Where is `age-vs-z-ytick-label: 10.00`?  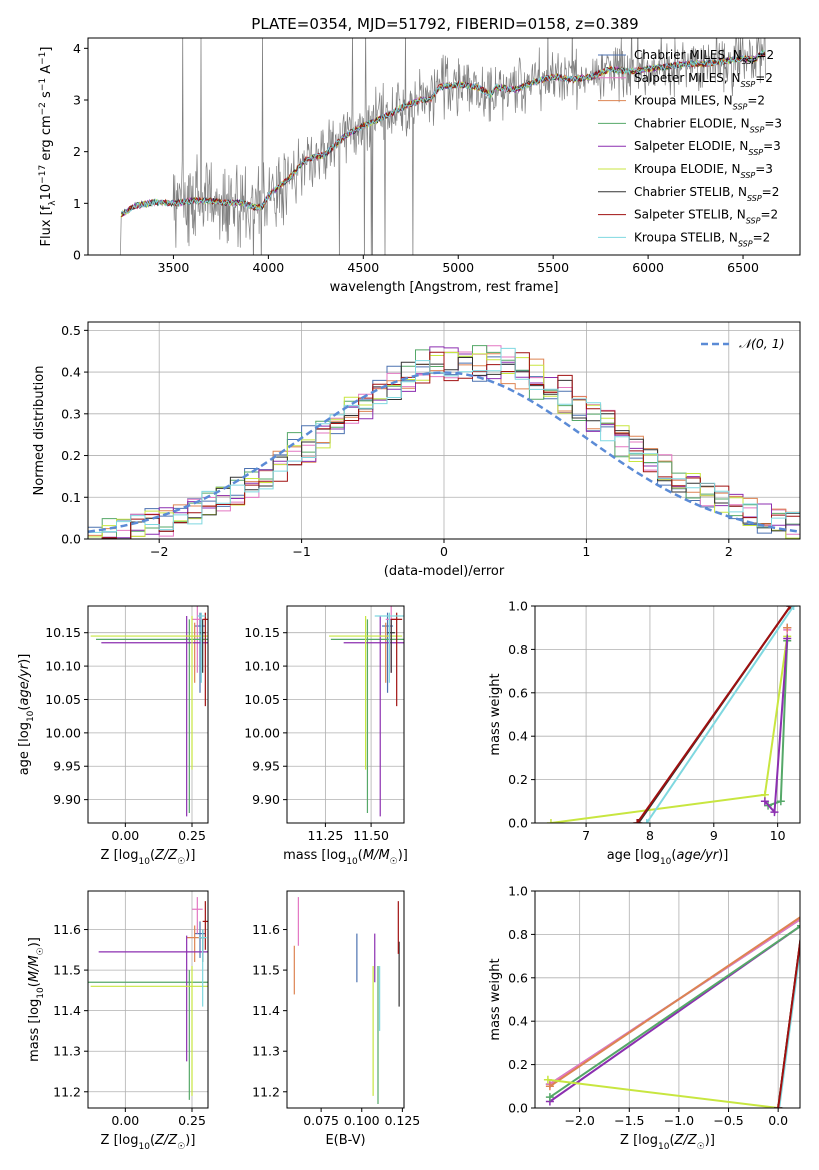 age-vs-z-ytick-label: 10.00 is located at coordinates (63, 732).